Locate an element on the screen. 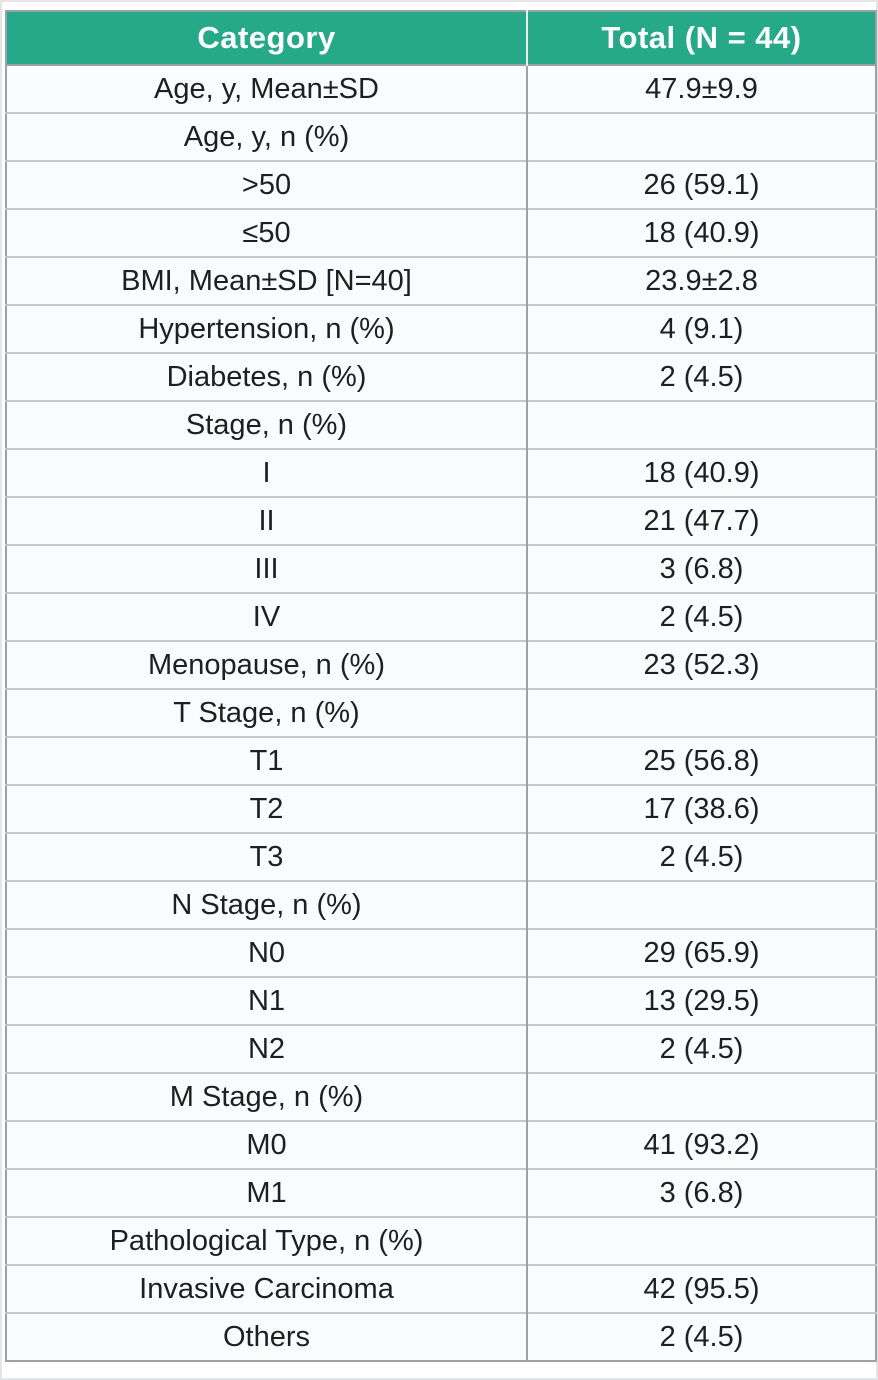  category-cell: N1 is located at coordinates (267, 1000).